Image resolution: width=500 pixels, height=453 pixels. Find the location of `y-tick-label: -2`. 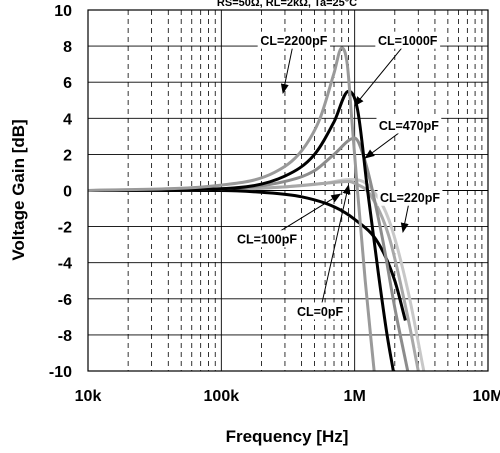

y-tick-label: -2 is located at coordinates (65, 228).